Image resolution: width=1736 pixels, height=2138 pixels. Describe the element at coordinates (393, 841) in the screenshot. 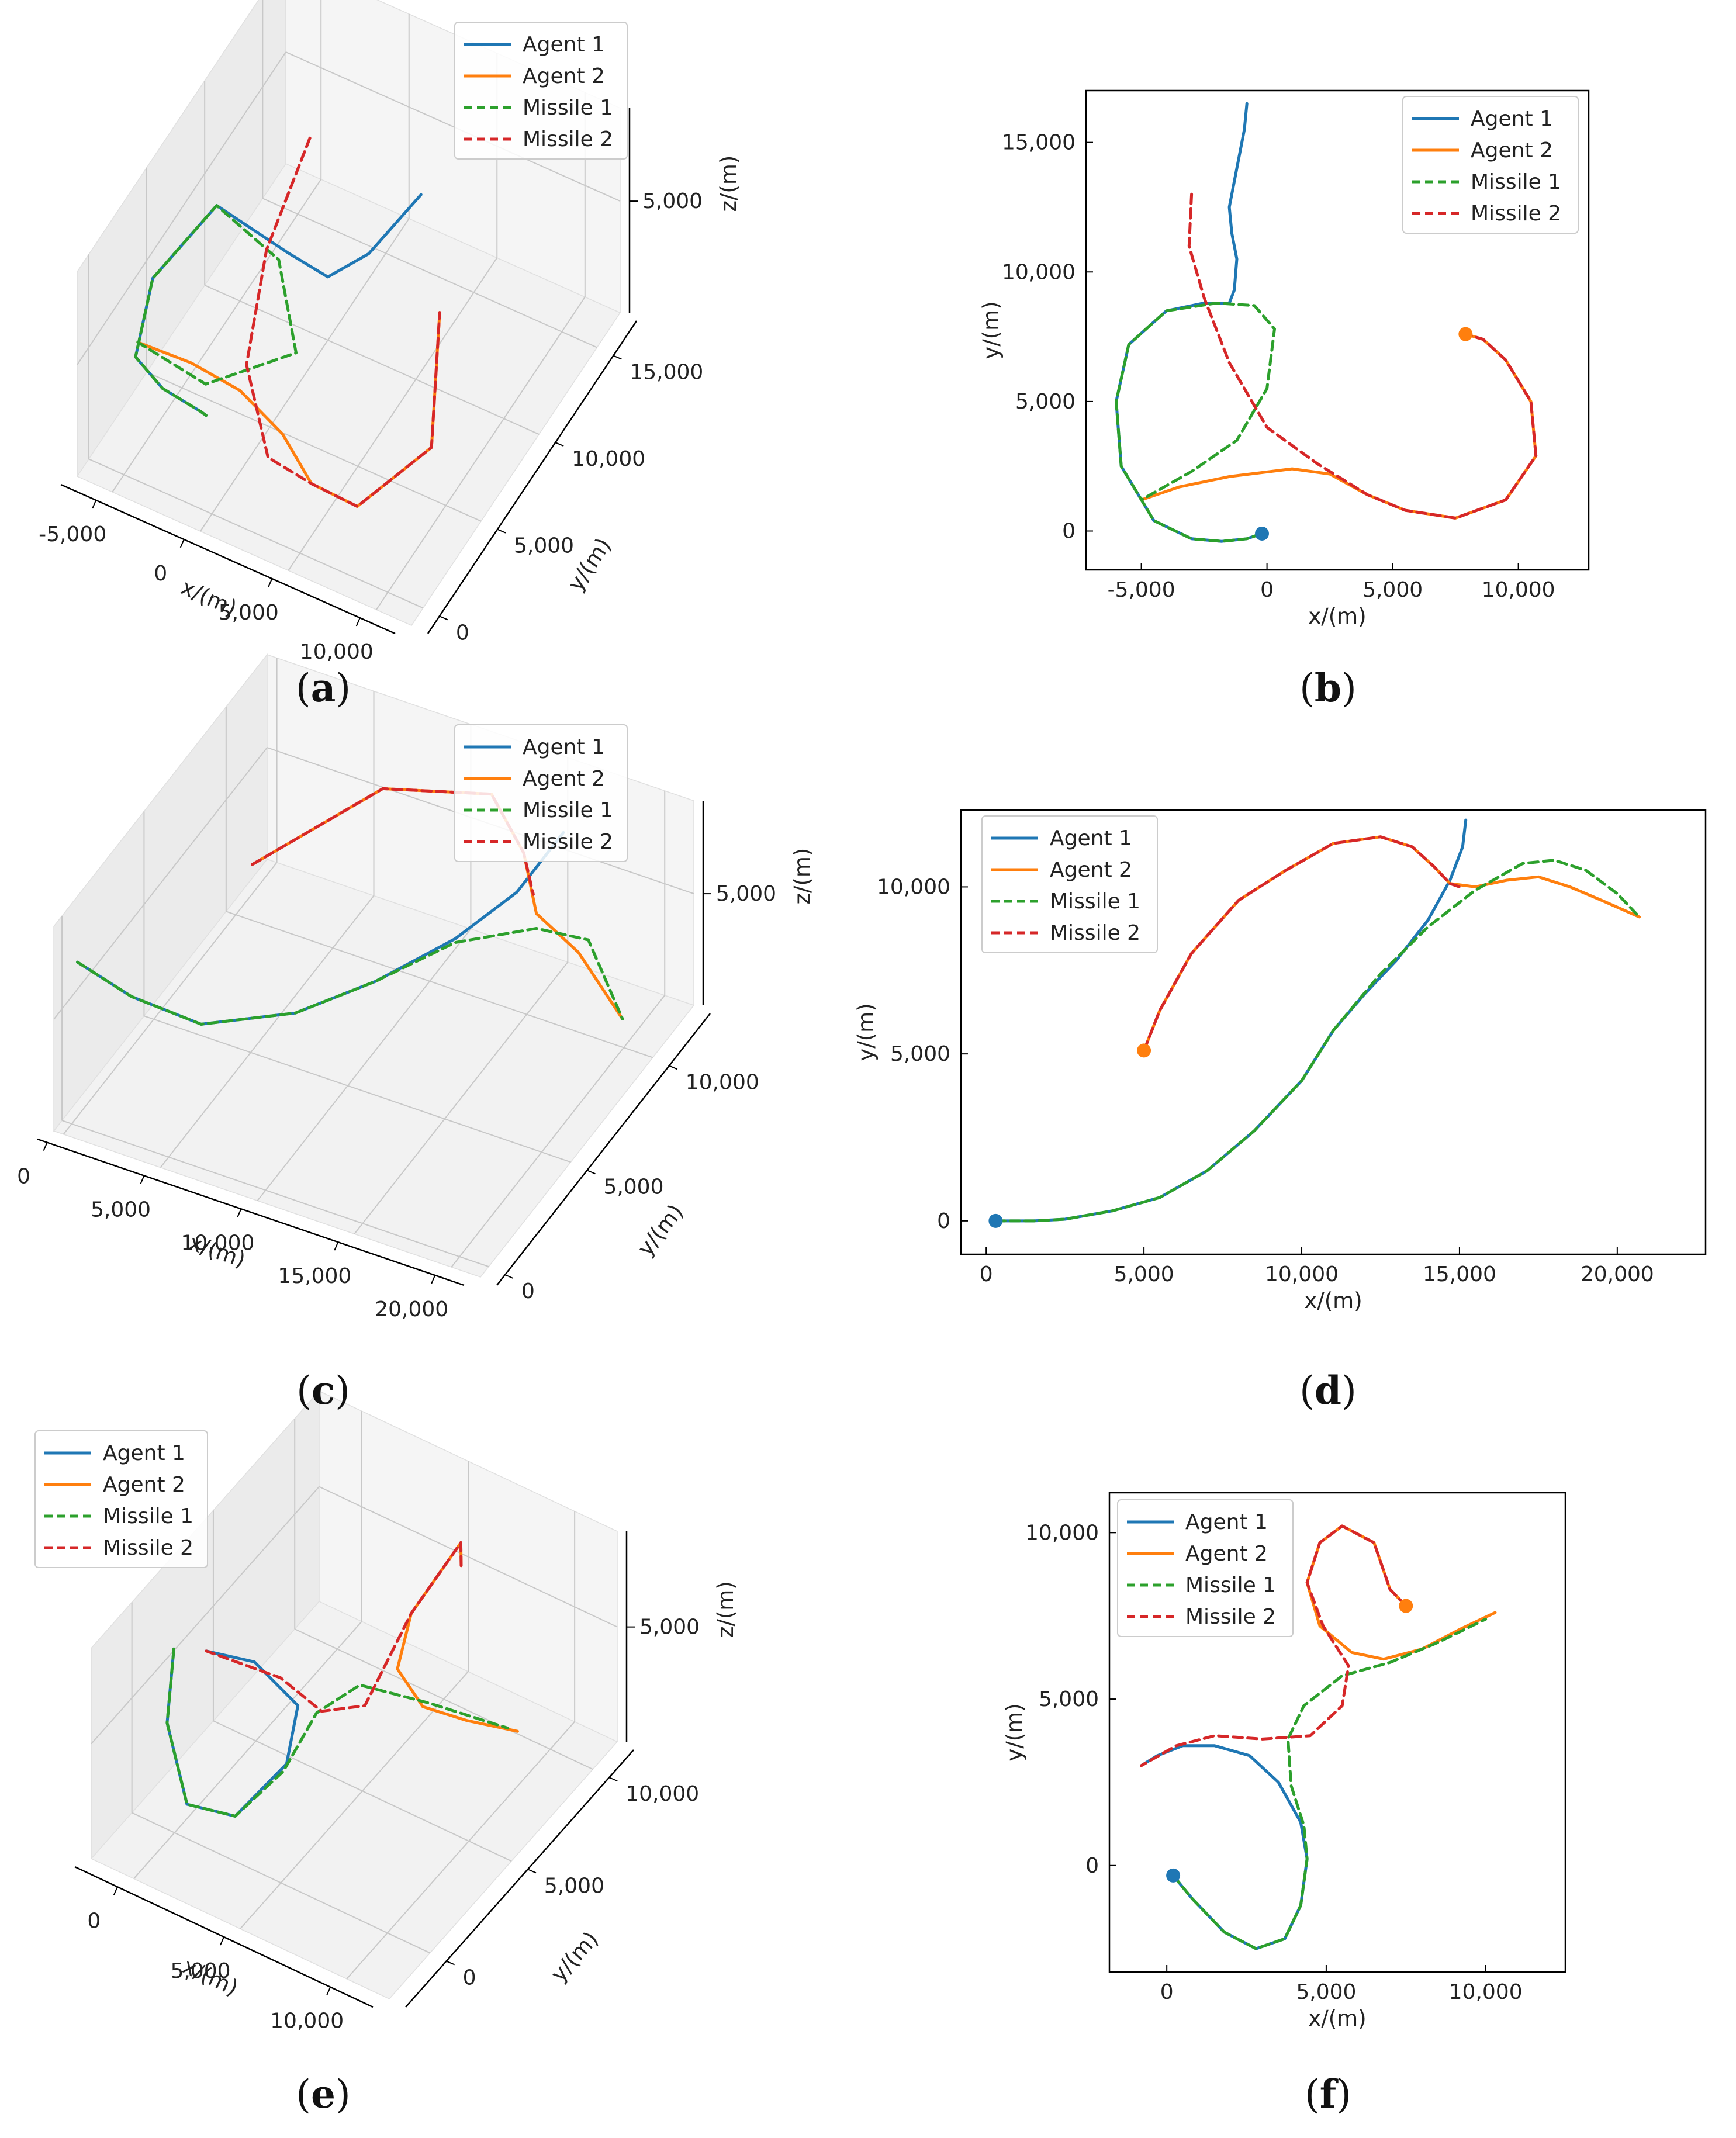

I see `series-missile-2-c` at that location.